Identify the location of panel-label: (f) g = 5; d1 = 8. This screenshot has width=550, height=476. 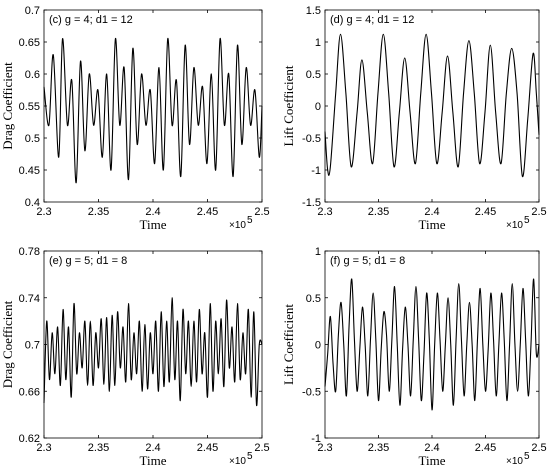
(367, 261).